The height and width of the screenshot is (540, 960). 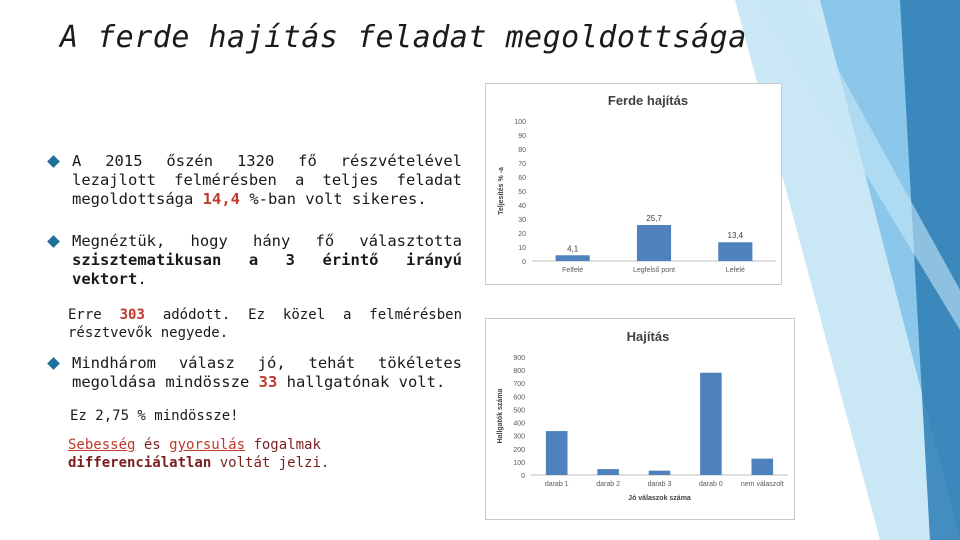 I want to click on data-label: 4,1, so click(x=573, y=248).